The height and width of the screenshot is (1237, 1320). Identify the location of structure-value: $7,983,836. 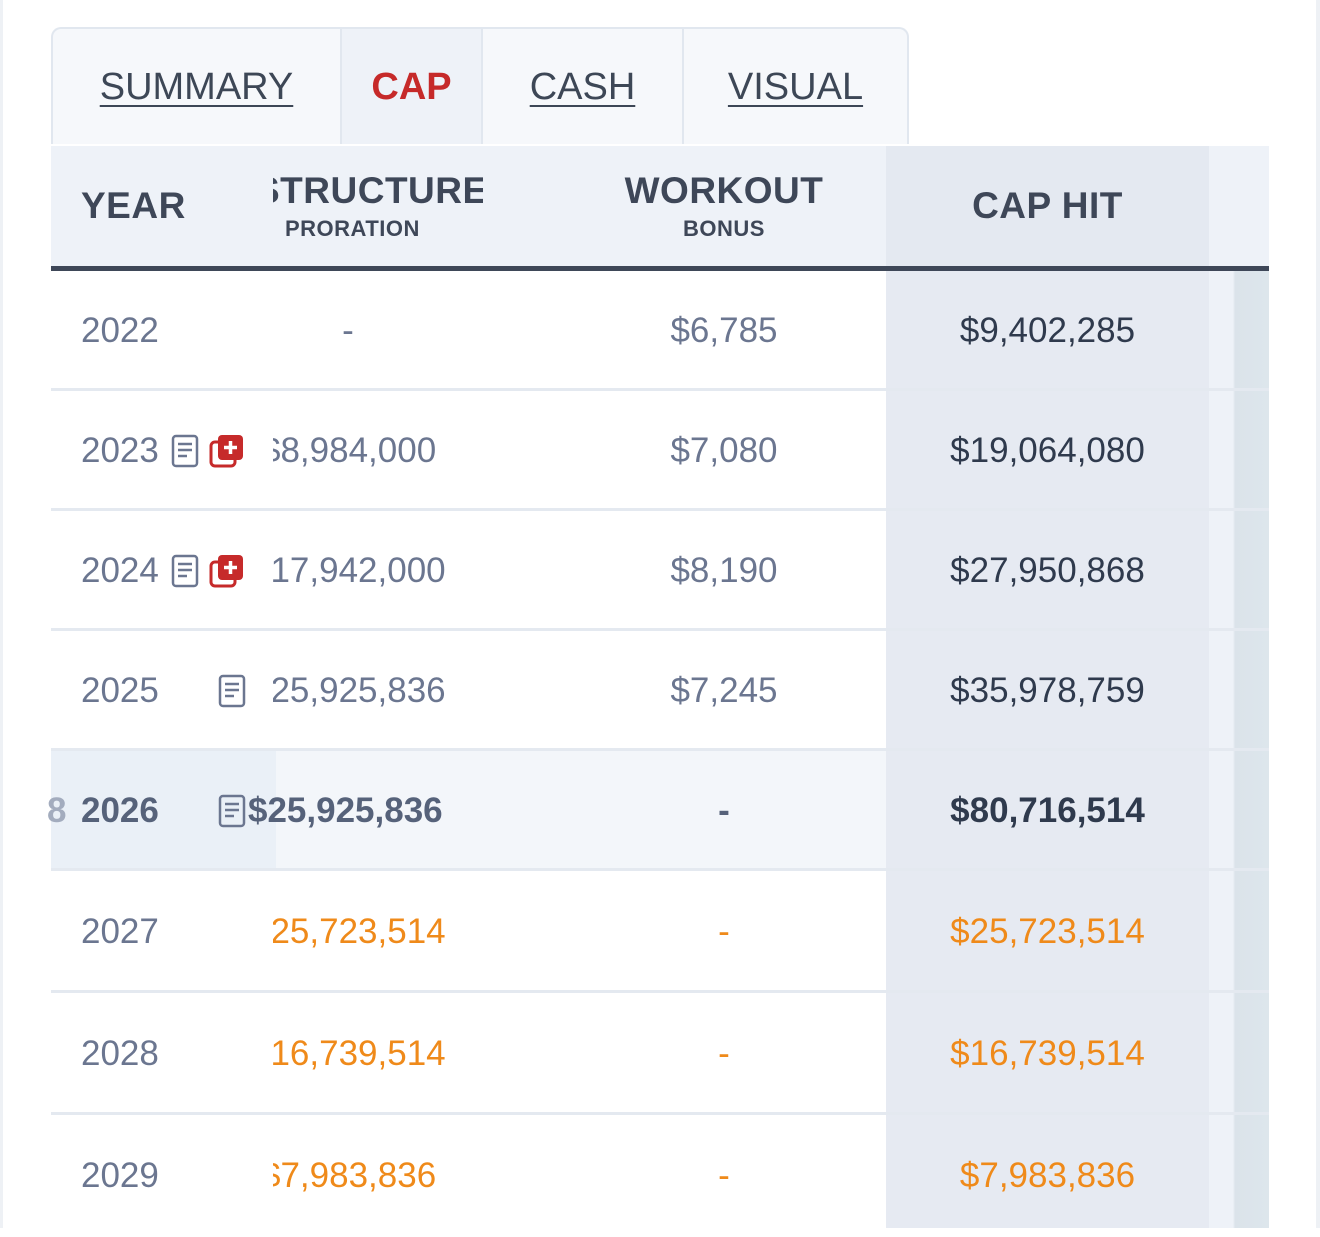
(355, 1175).